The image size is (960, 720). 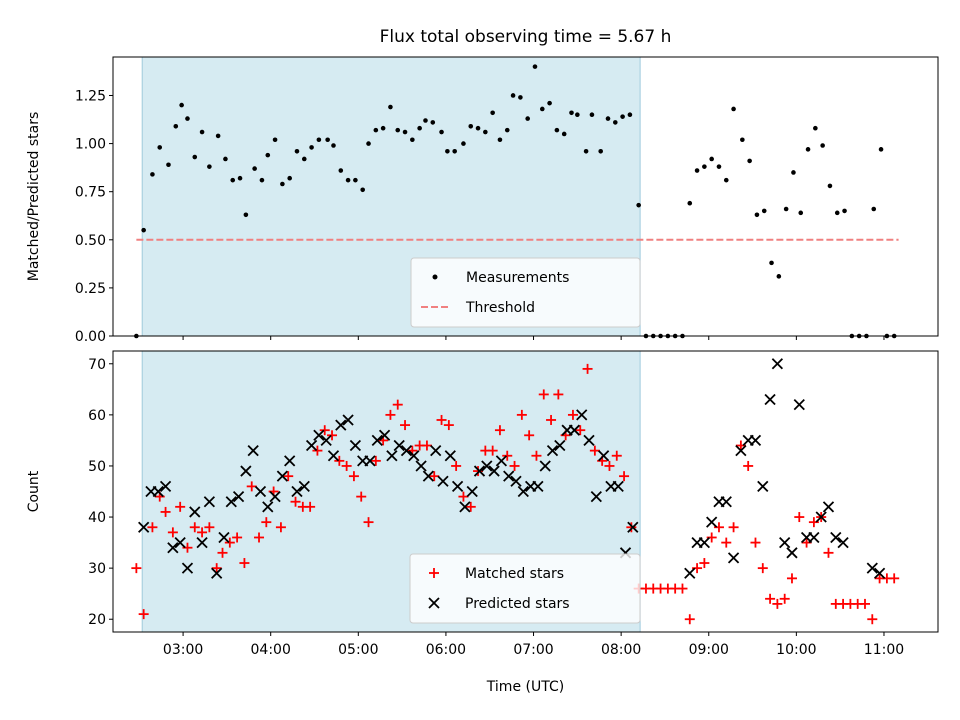 I want to click on legend: Matched stars Predicted stars, so click(x=525, y=588).